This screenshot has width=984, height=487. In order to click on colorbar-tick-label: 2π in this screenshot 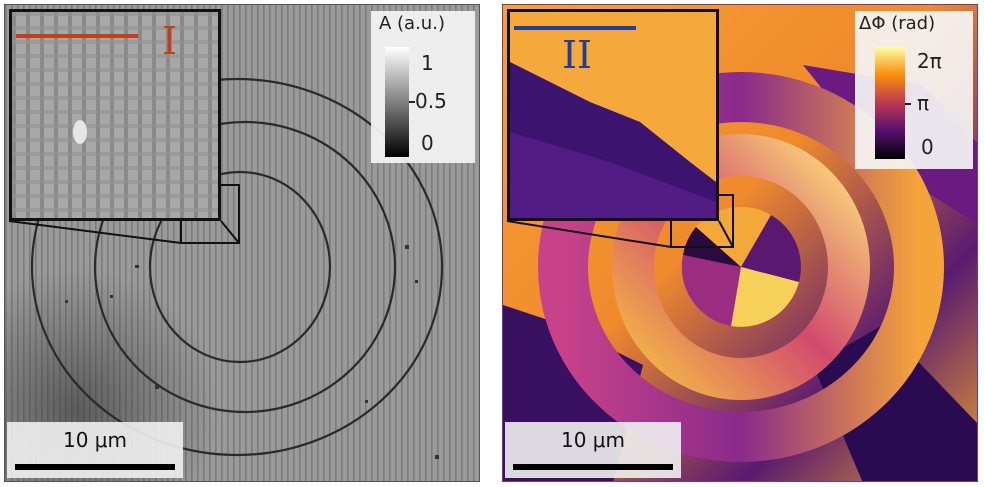, I will do `click(929, 61)`.